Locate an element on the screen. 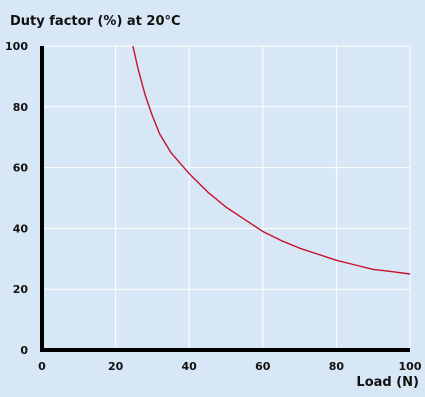 The width and height of the screenshot is (425, 397). y-tick-label-80: 80 is located at coordinates (21, 107).